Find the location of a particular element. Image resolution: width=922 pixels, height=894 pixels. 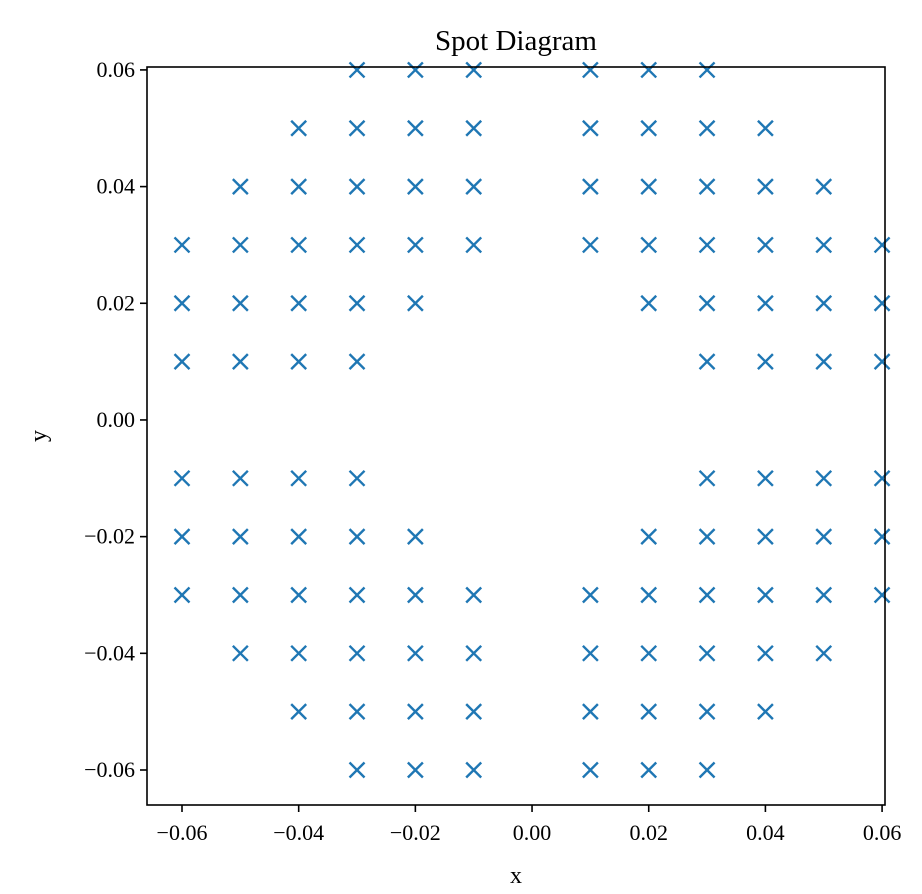

y-tick-label: 0.06 is located at coordinates (116, 69).